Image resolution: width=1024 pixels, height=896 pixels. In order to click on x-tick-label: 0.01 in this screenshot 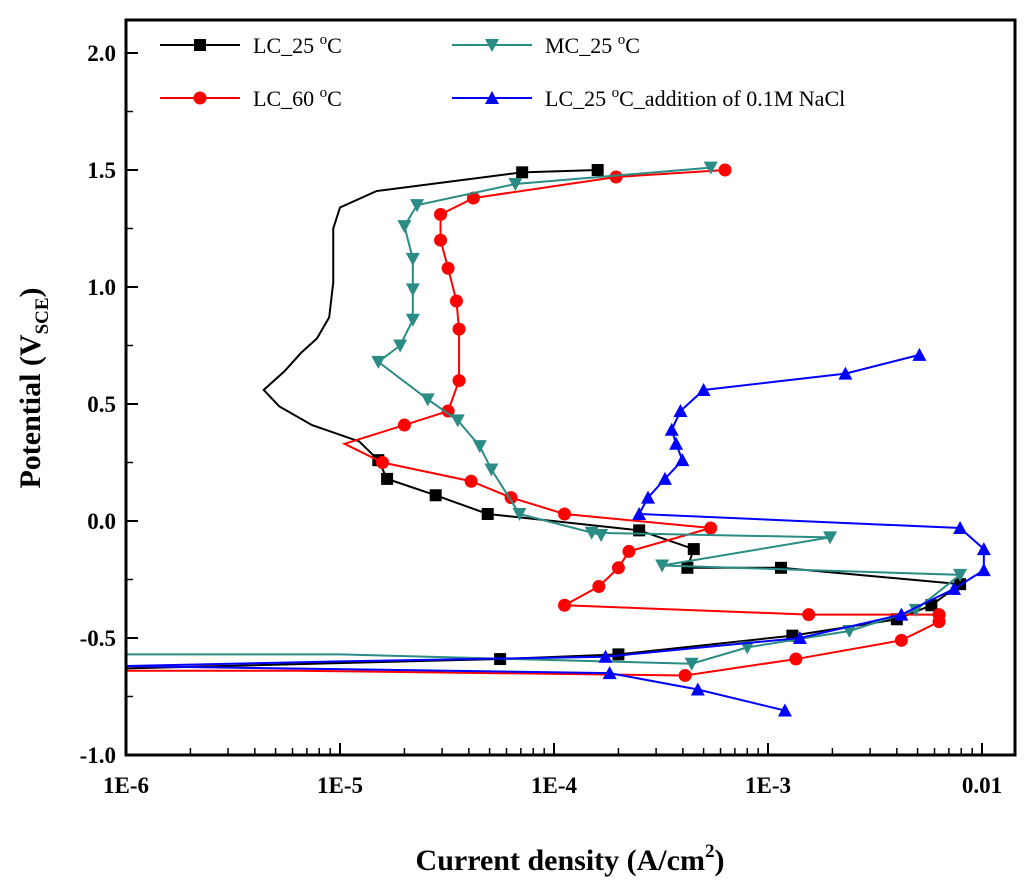, I will do `click(982, 785)`.